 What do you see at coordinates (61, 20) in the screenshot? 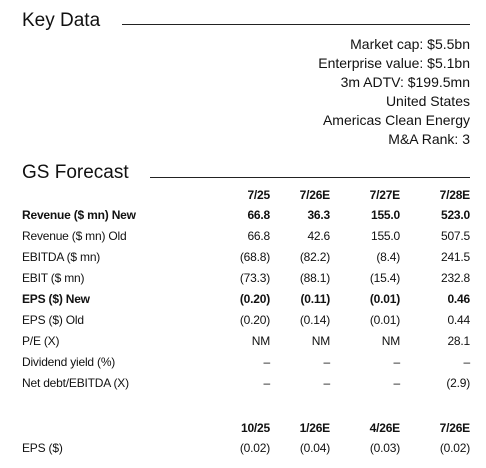
I see `section-title: Key Data` at bounding box center [61, 20].